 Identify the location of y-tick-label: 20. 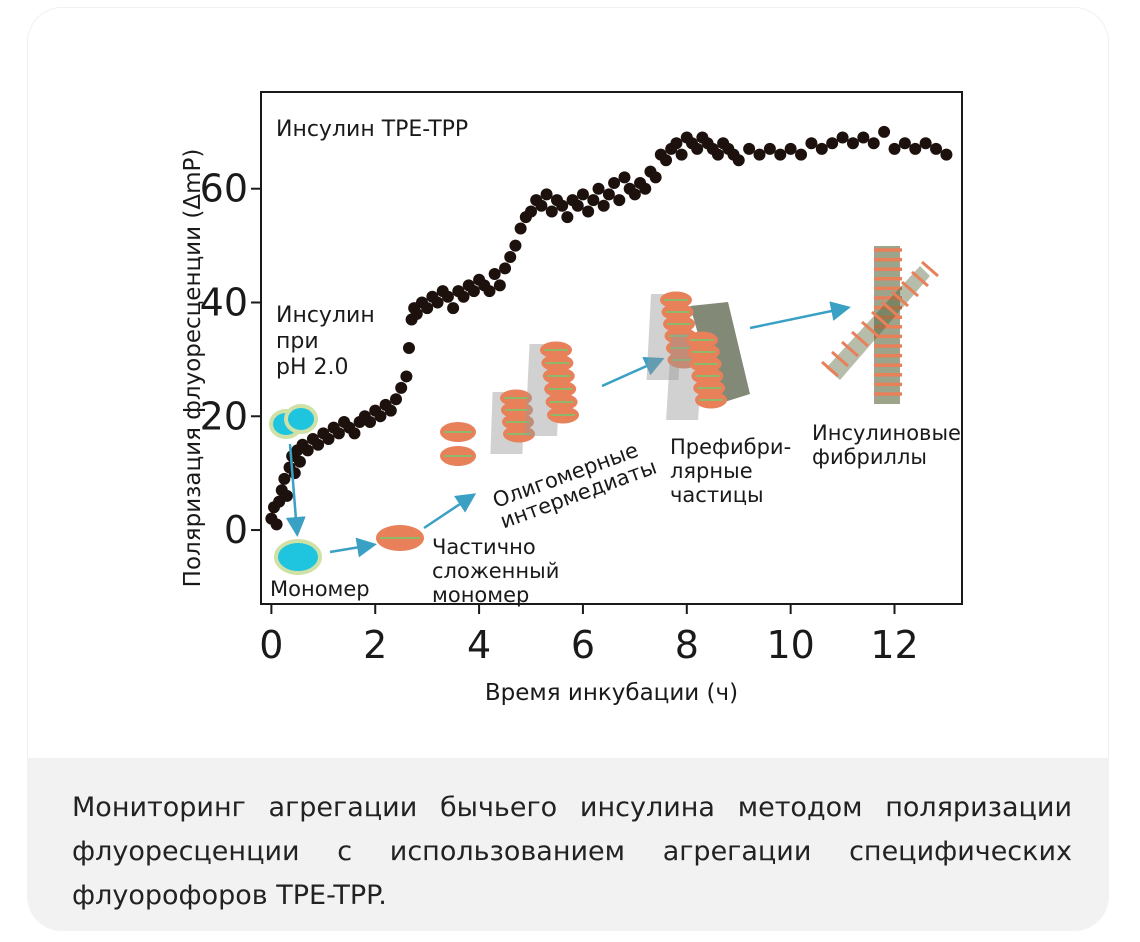
(224, 416).